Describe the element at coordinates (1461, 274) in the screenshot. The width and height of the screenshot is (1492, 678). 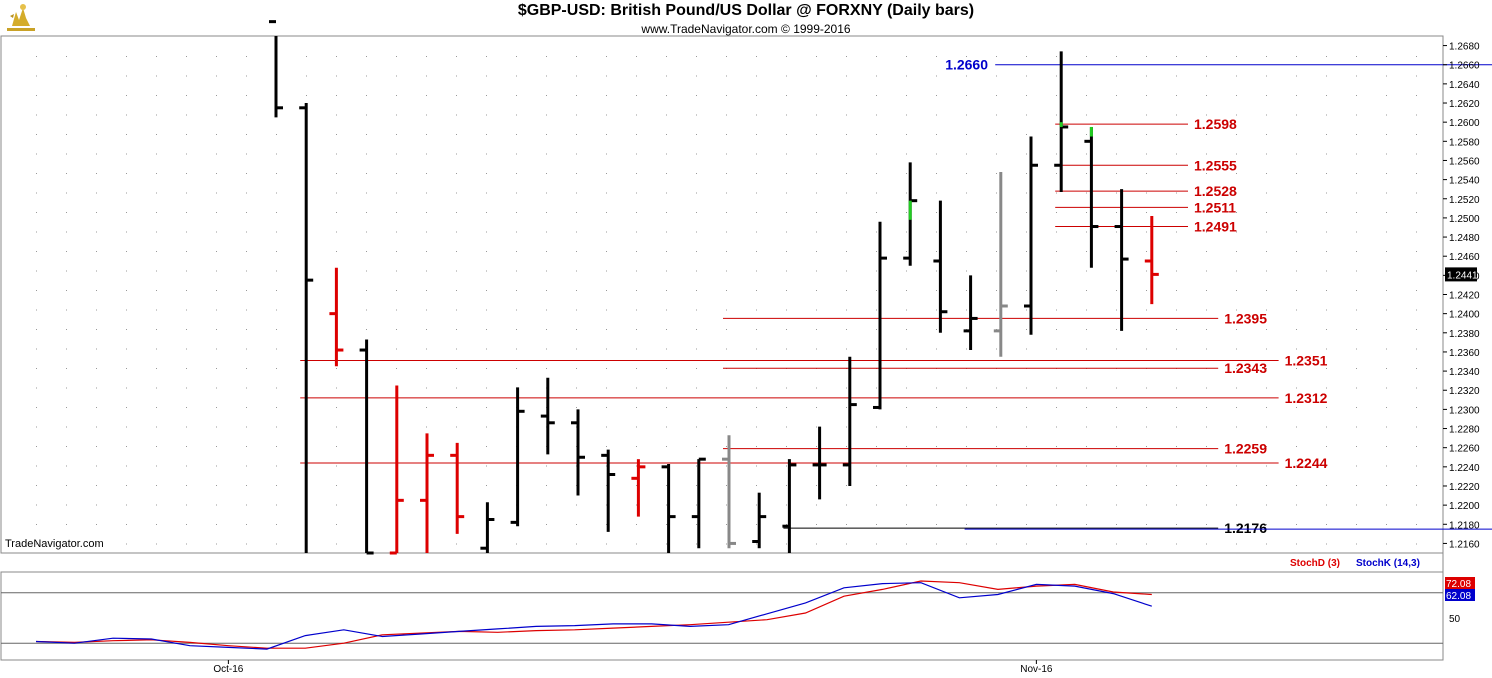
I see `last-price-tag` at that location.